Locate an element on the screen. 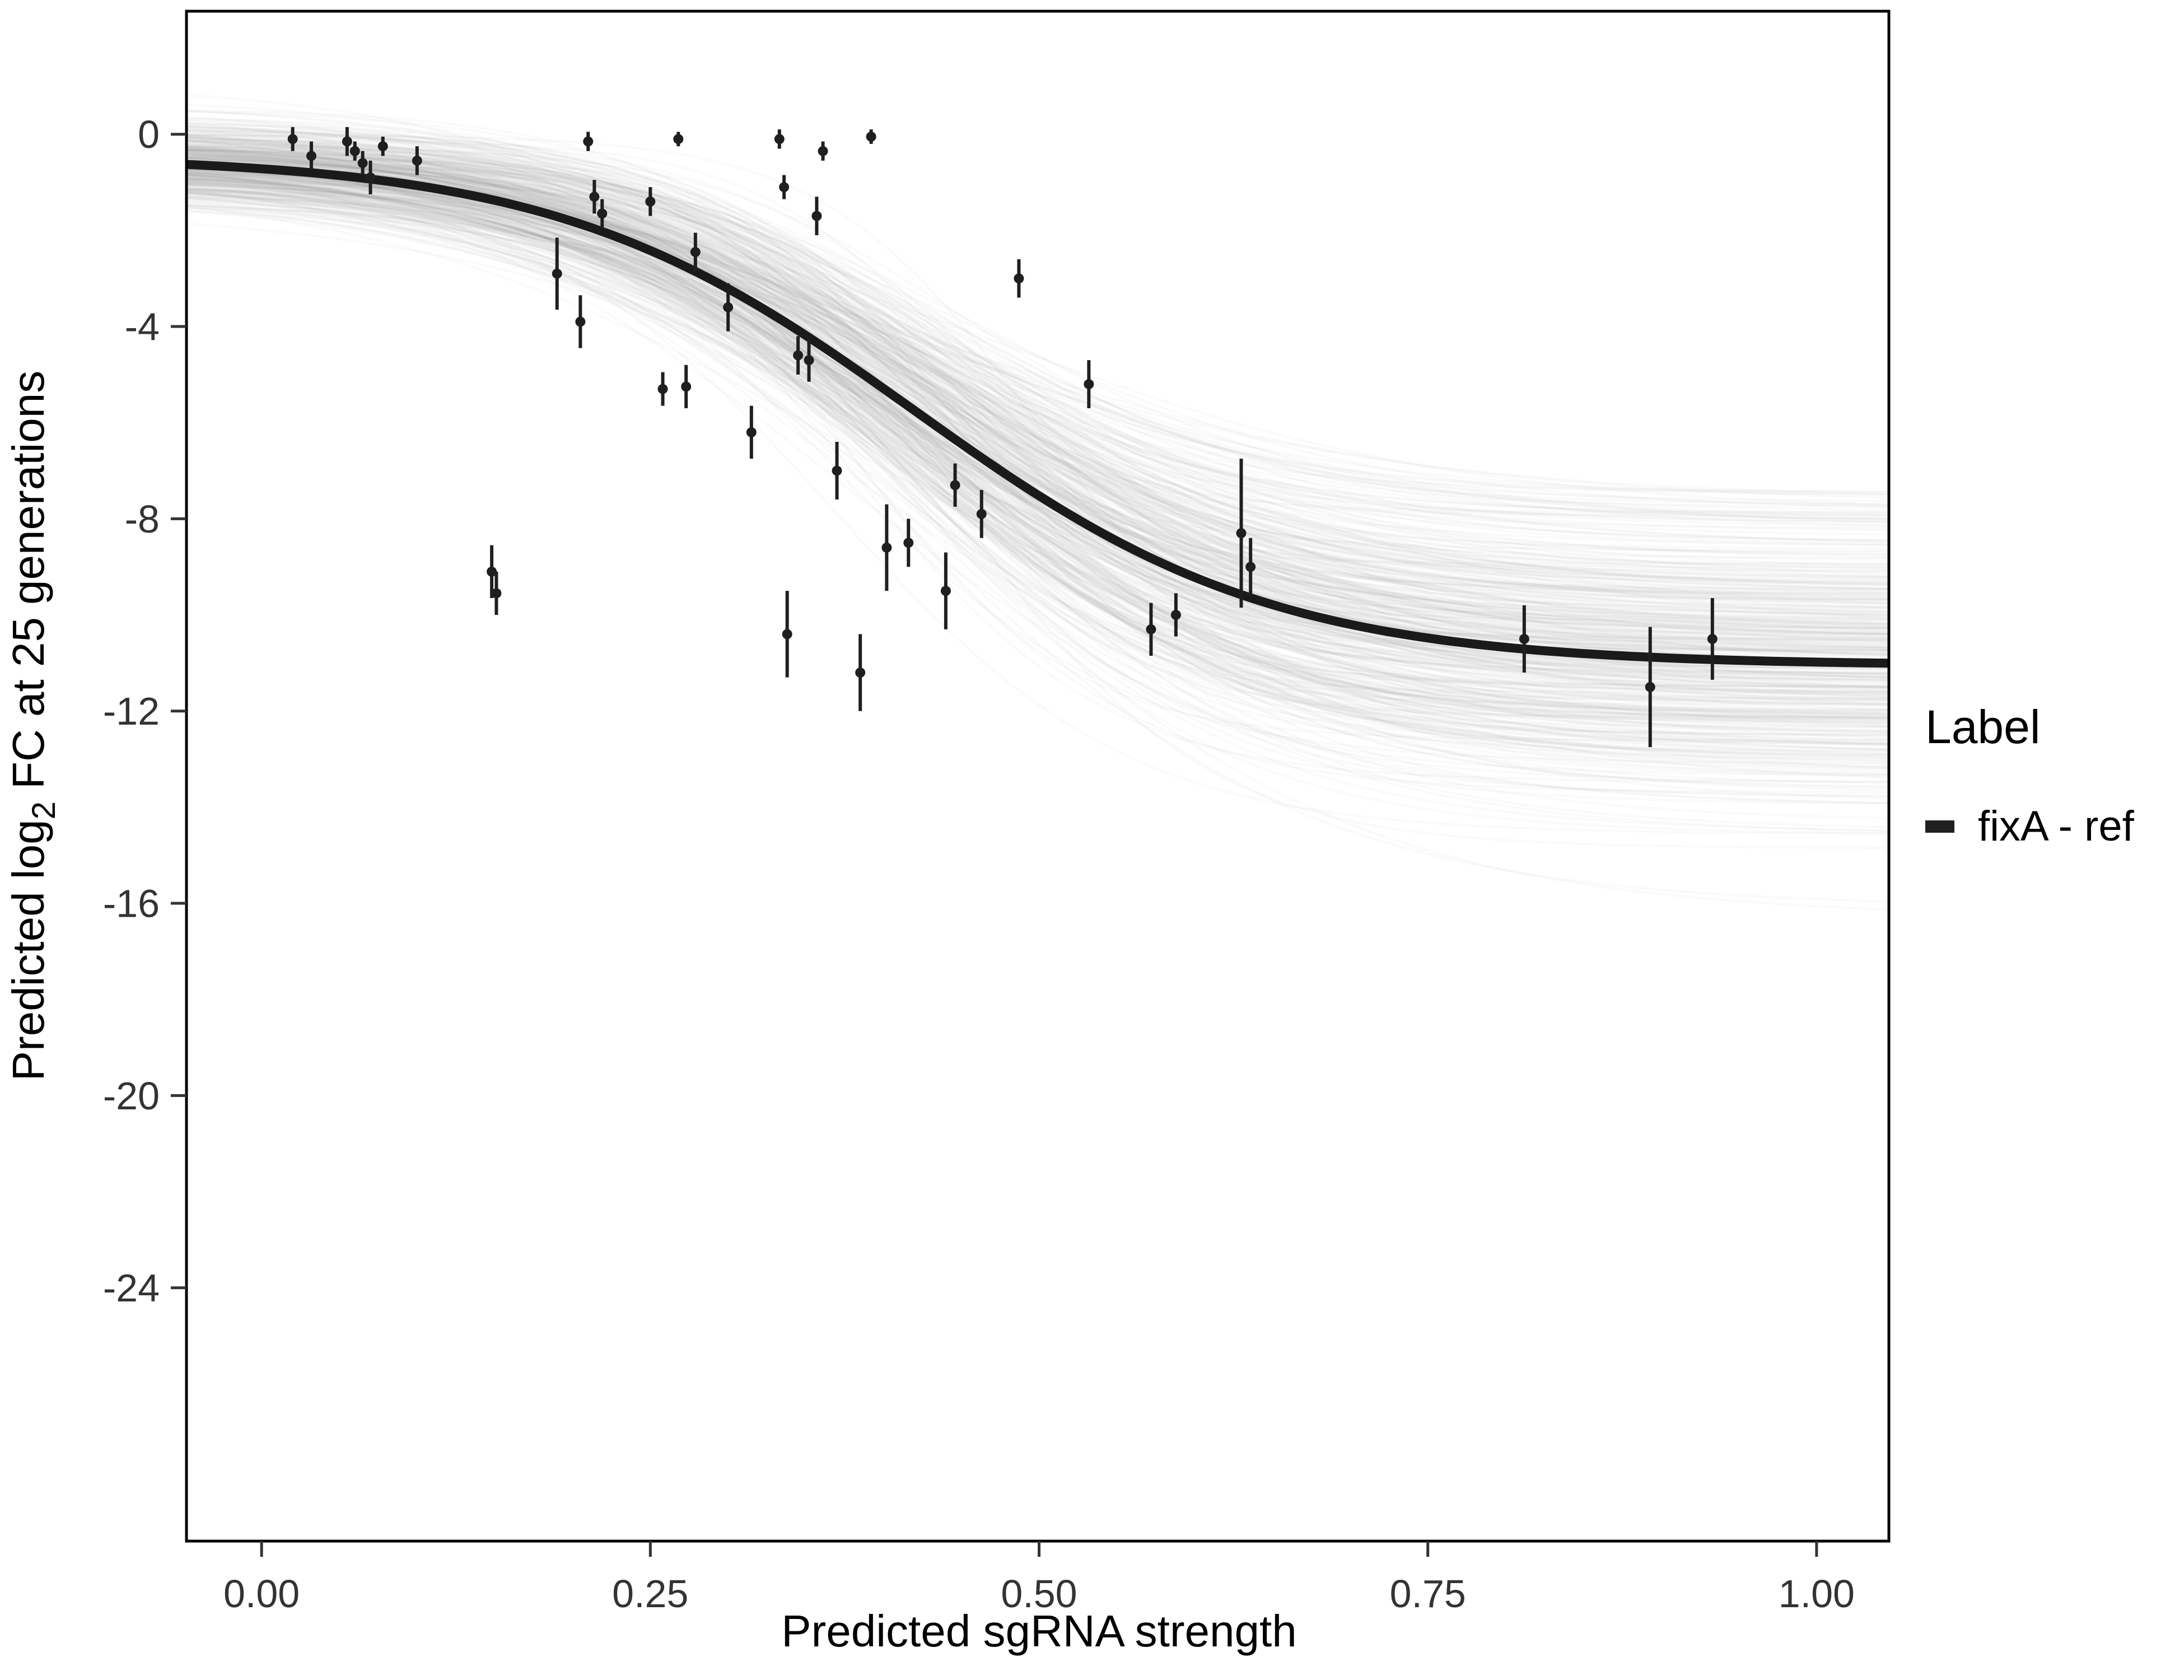  y-tick-label: -12 is located at coordinates (132, 711).